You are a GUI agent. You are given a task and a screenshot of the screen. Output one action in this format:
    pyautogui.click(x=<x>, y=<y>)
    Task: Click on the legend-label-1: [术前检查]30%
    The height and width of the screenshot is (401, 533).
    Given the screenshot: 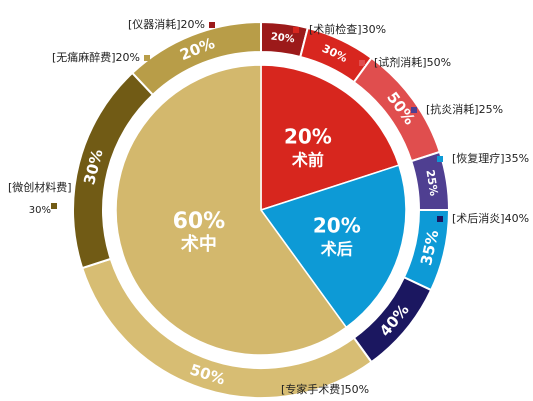 What is the action you would take?
    pyautogui.click(x=347, y=29)
    